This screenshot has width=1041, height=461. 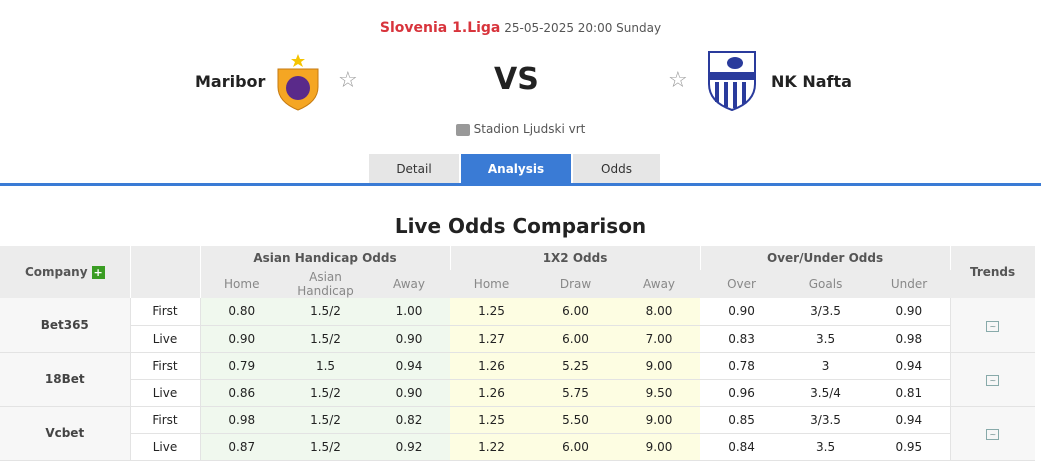 What do you see at coordinates (241, 366) in the screenshot?
I see `odds-cell: 0.79` at bounding box center [241, 366].